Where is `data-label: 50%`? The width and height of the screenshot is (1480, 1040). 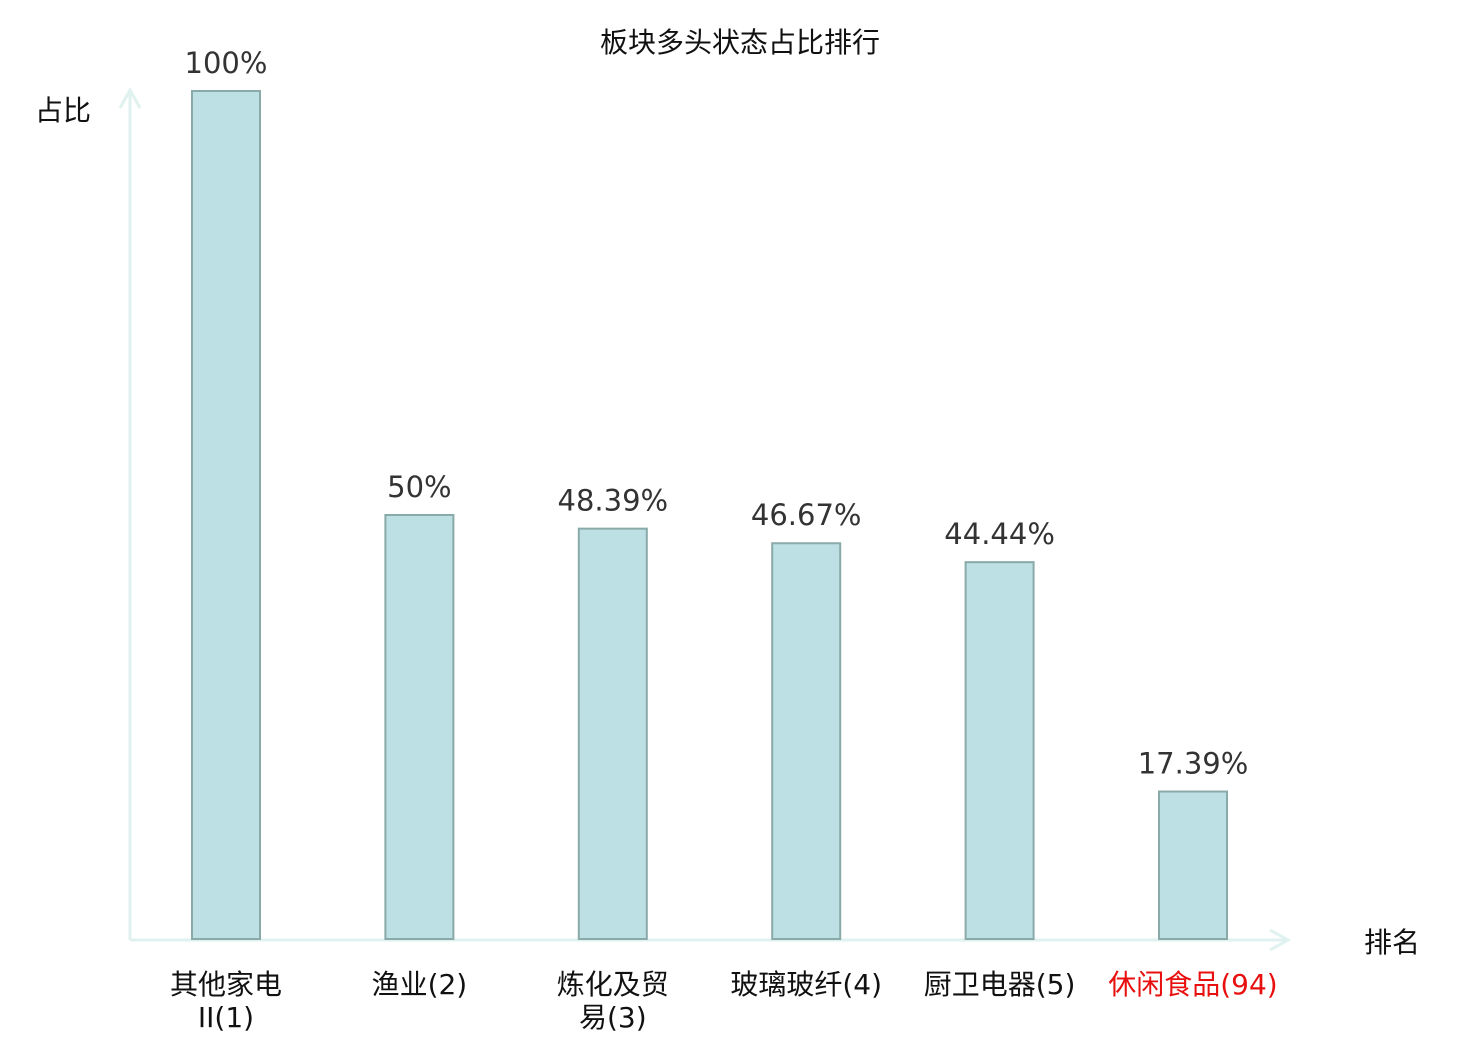
data-label: 50% is located at coordinates (419, 487).